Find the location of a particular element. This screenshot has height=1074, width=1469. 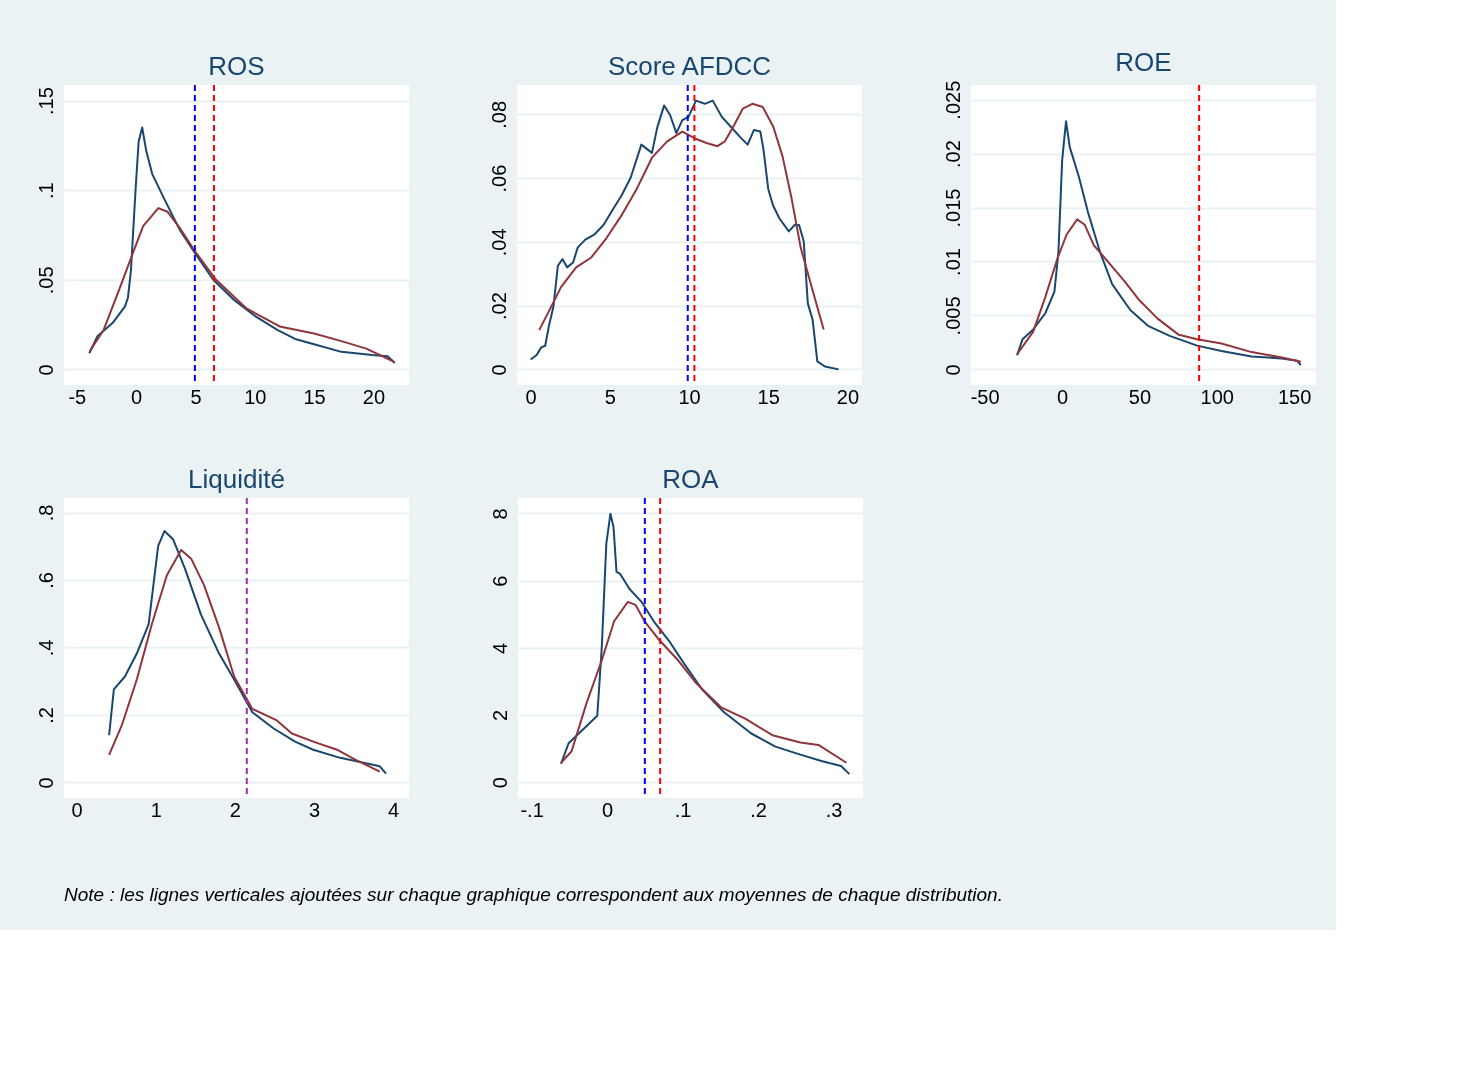

y-tick-label: .01 is located at coordinates (952, 262).